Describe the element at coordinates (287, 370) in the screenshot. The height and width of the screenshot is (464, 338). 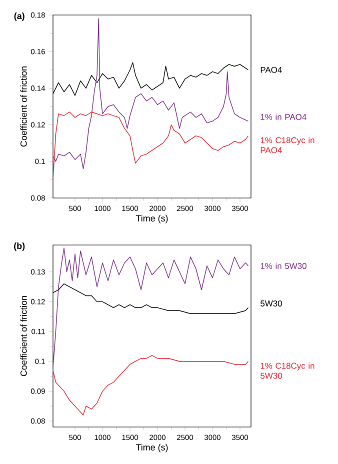
I see `series-label: 1% C18Cyc in 5W30` at that location.